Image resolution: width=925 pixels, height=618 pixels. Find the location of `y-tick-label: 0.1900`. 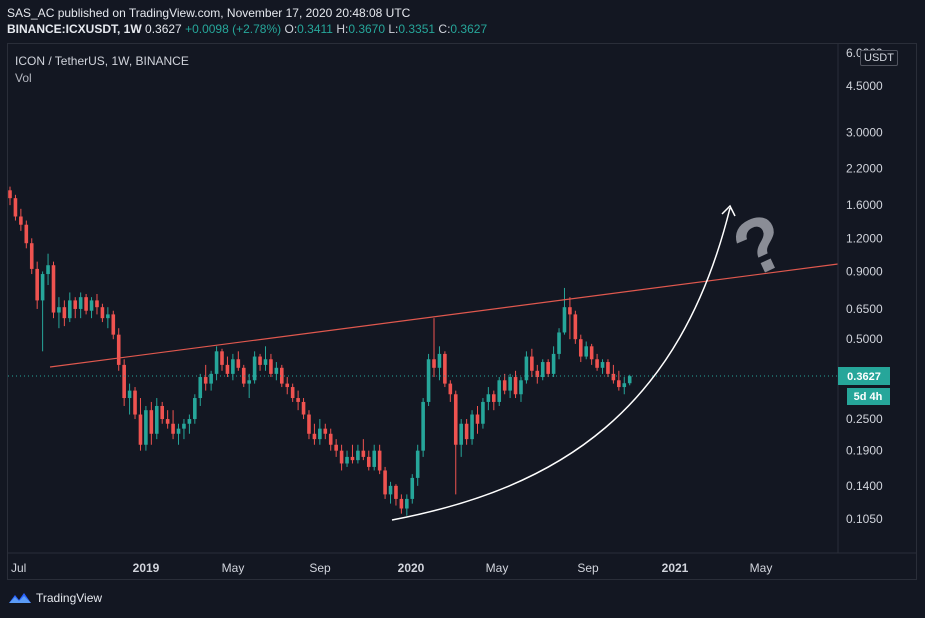

y-tick-label: 0.1900 is located at coordinates (864, 451).